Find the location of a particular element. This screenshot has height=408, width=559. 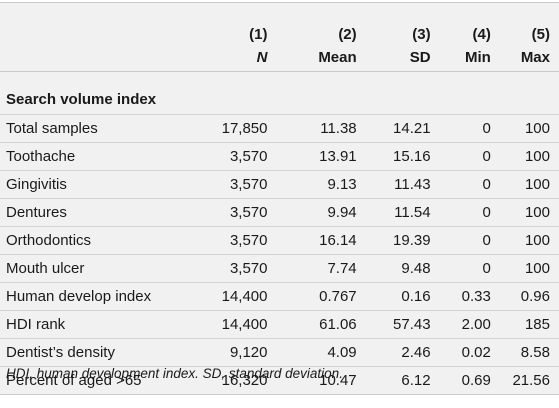

cell-mean: 4.09 is located at coordinates (342, 352).